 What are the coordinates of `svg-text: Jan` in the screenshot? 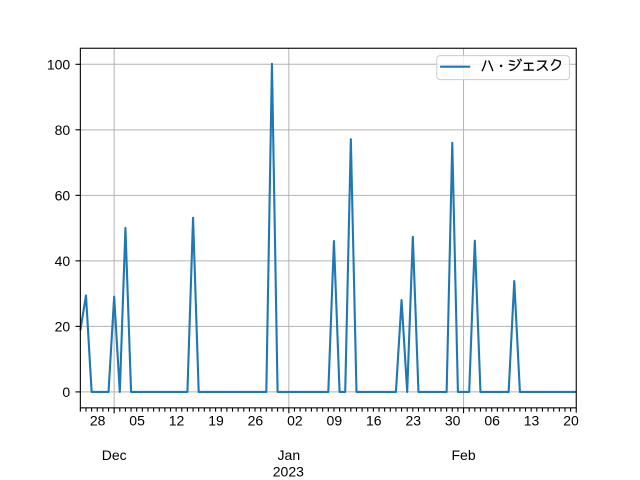 It's located at (289, 455).